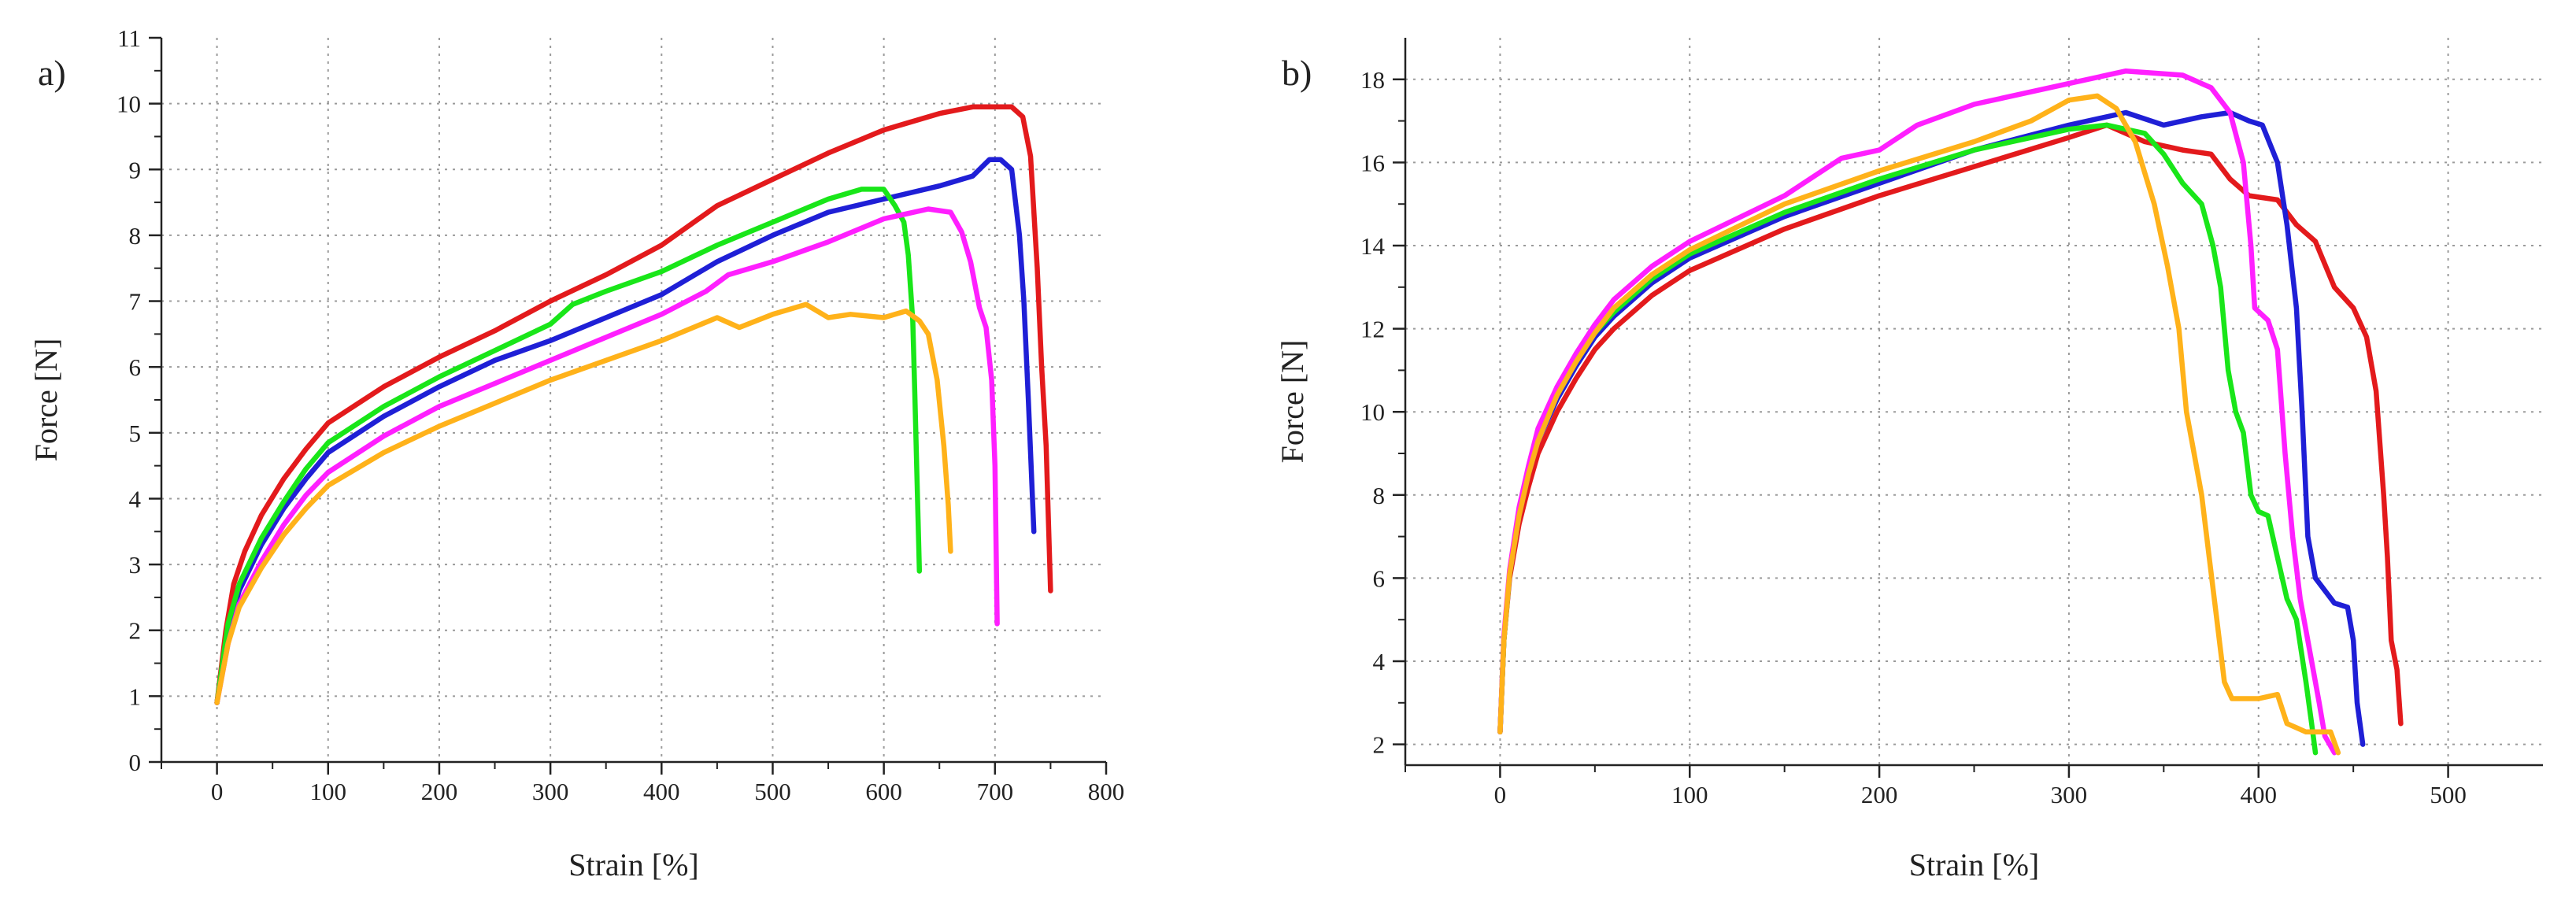  What do you see at coordinates (883, 791) in the screenshot?
I see `x-tick-label: 600` at bounding box center [883, 791].